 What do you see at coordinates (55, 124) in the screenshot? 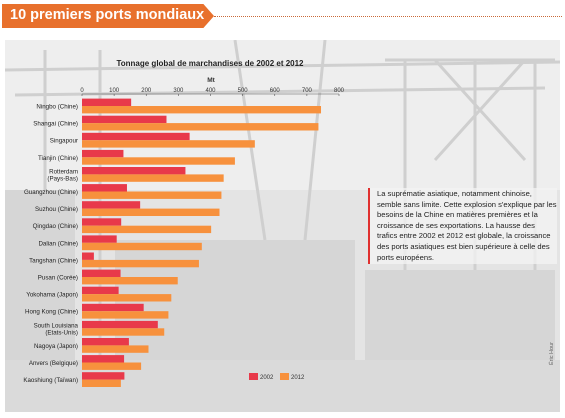
I see `category-label: Shangai (Chine)` at bounding box center [55, 124].